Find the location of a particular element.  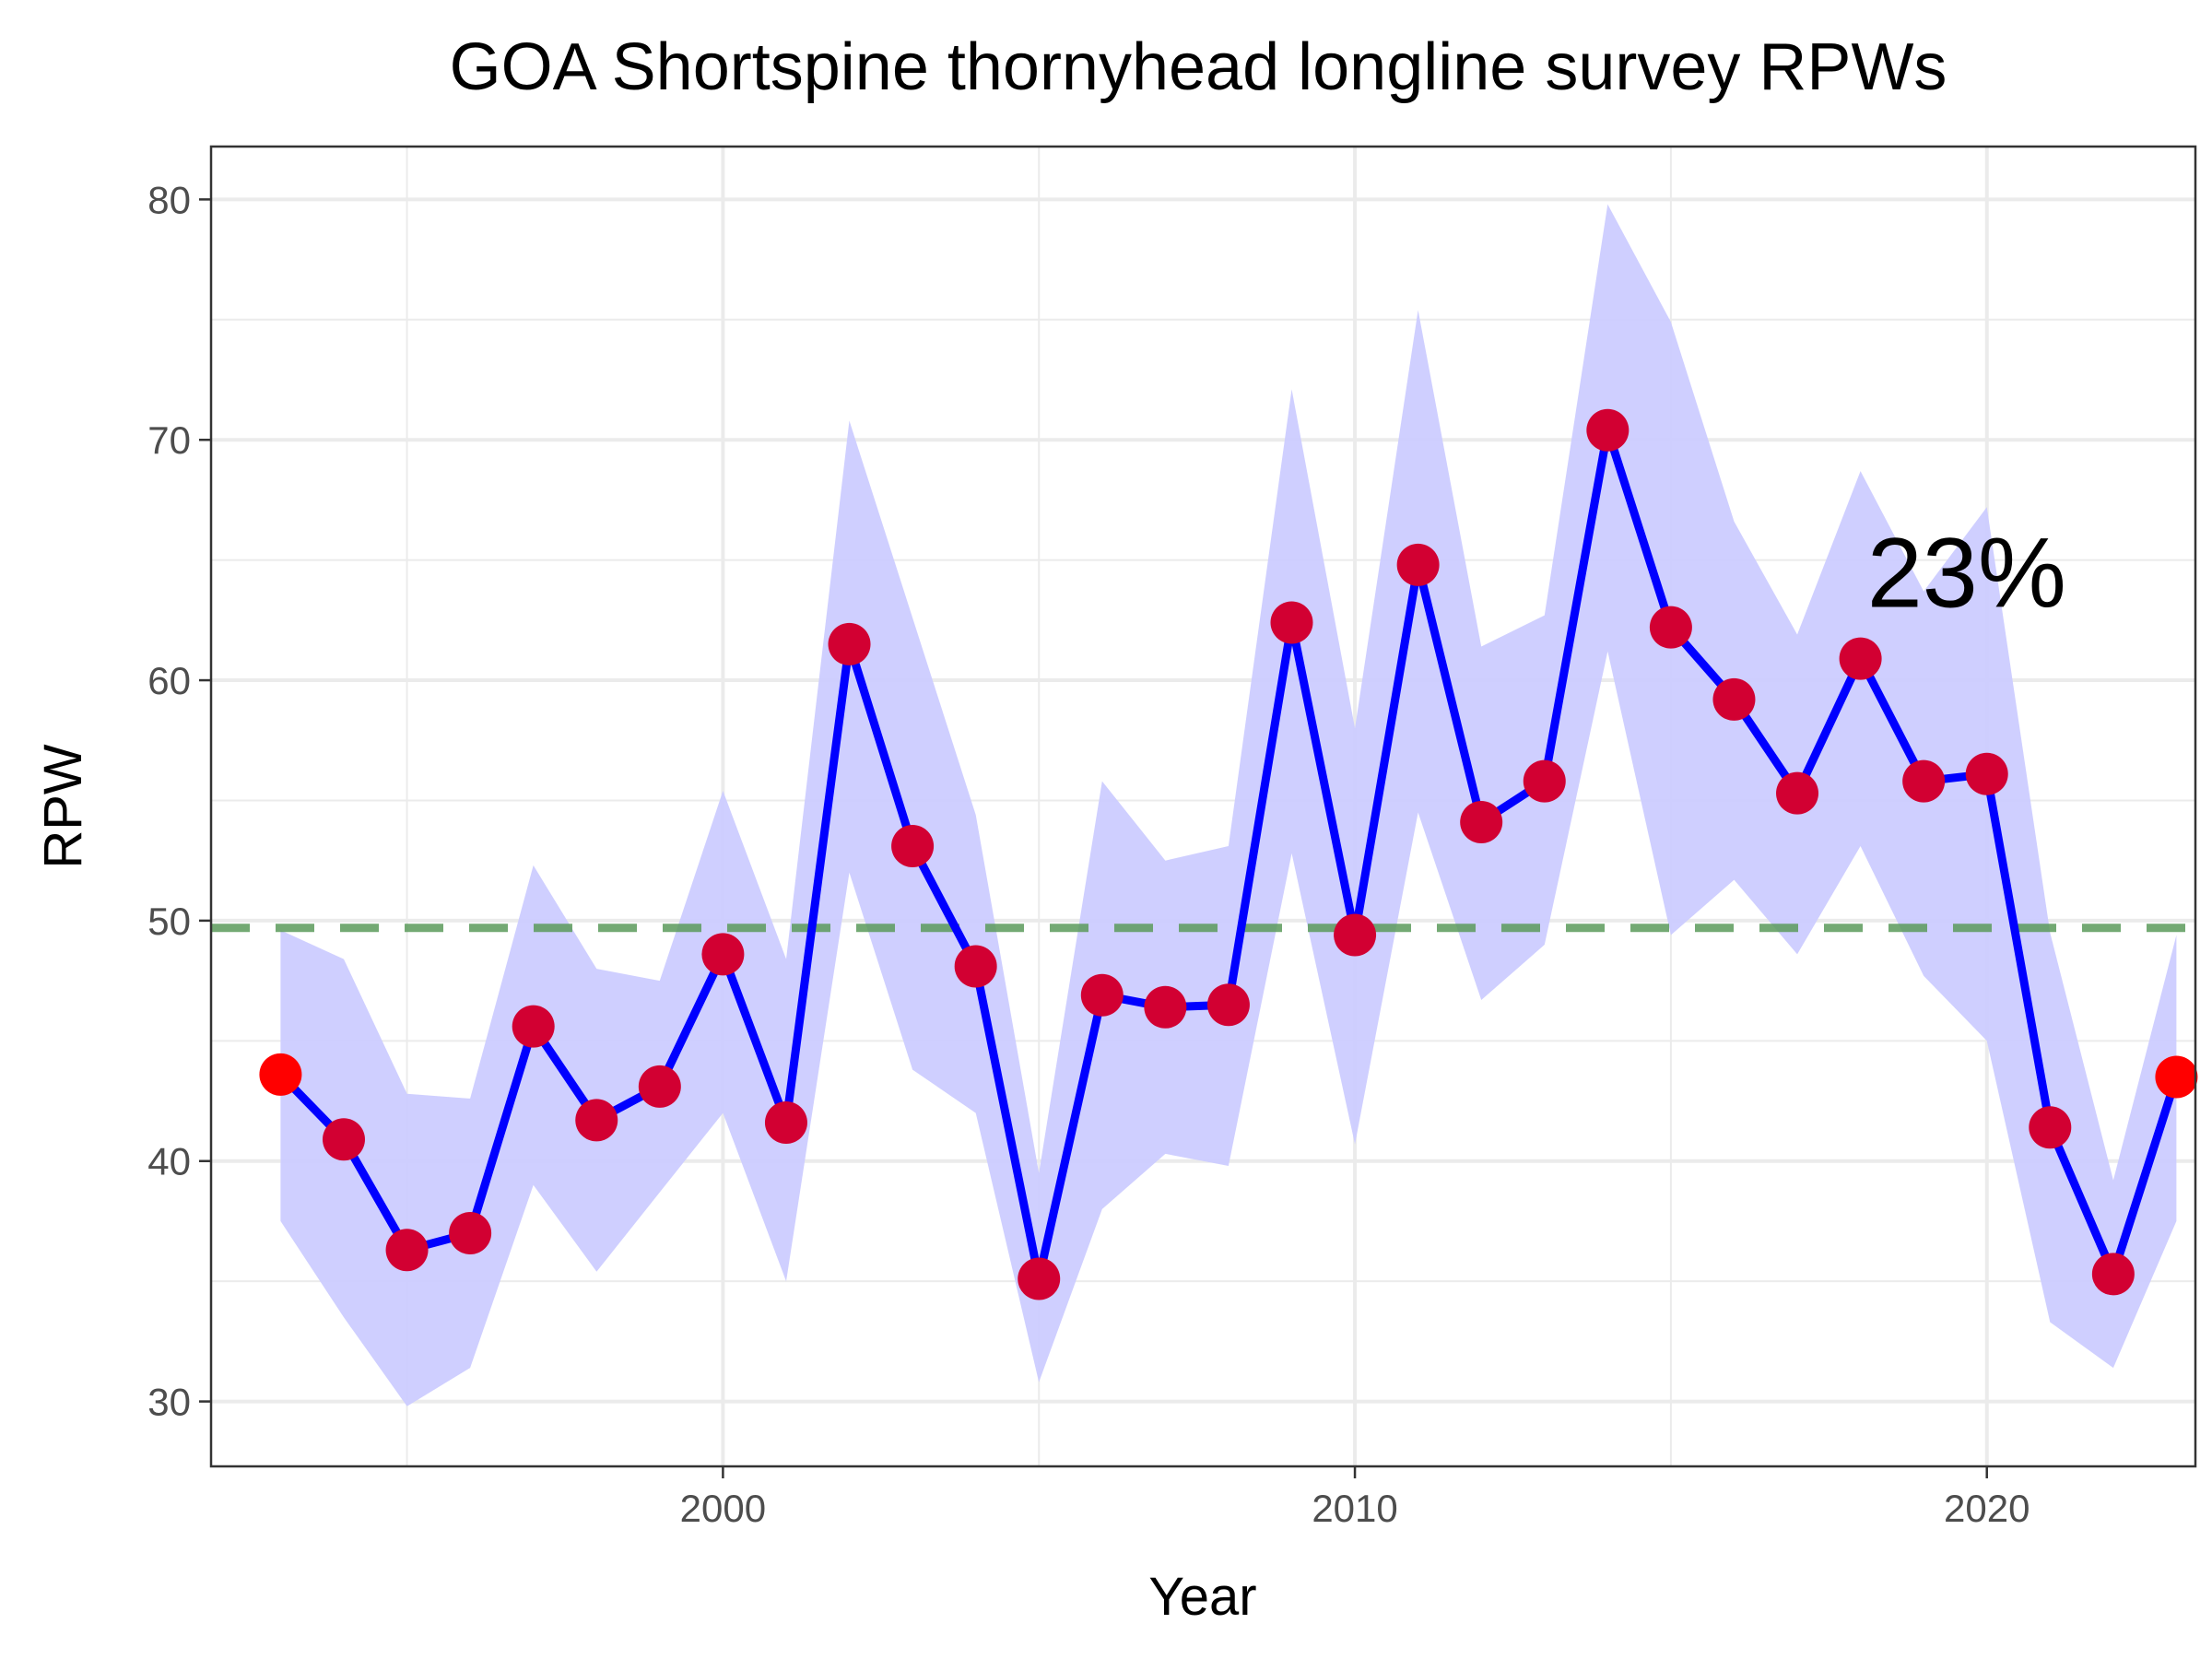

data-point-2022 is located at coordinates (2113, 1274).